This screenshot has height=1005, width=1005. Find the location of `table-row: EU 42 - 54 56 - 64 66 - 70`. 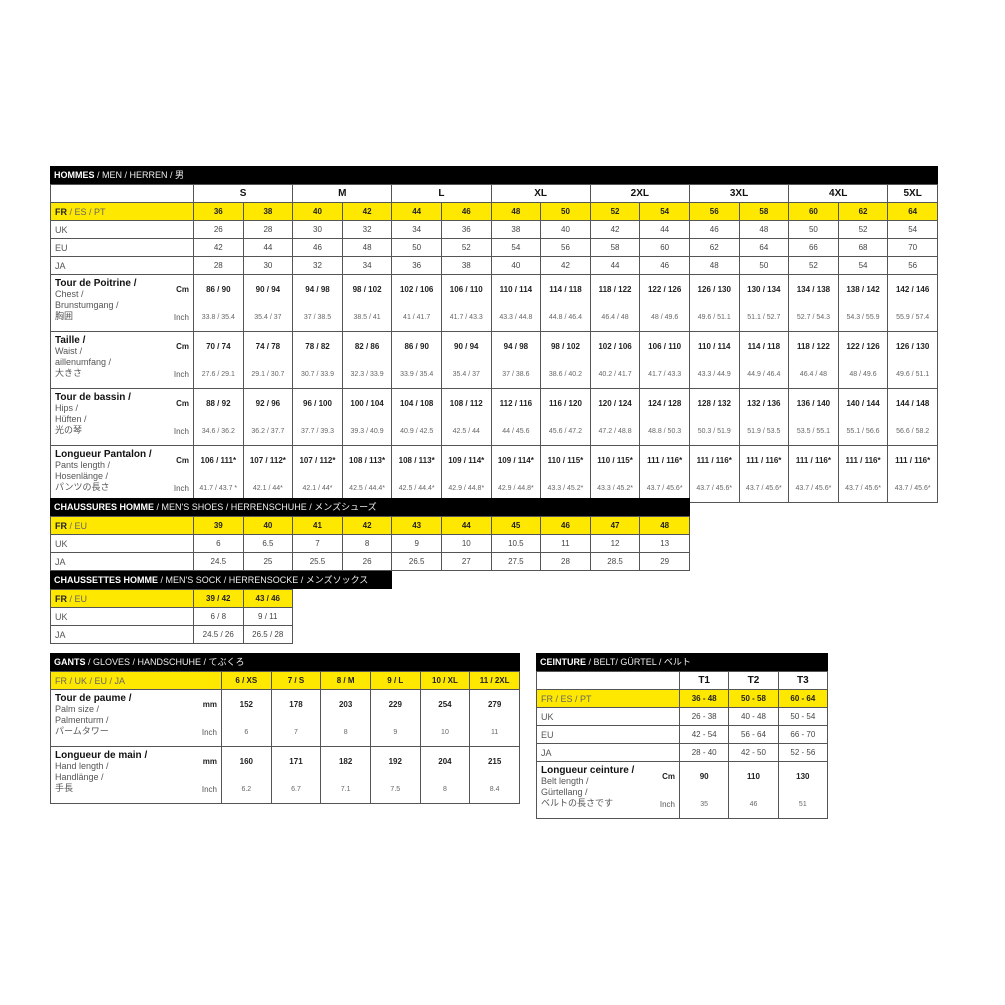

table-row: EU 42 - 54 56 - 64 66 - 70 is located at coordinates (682, 734).